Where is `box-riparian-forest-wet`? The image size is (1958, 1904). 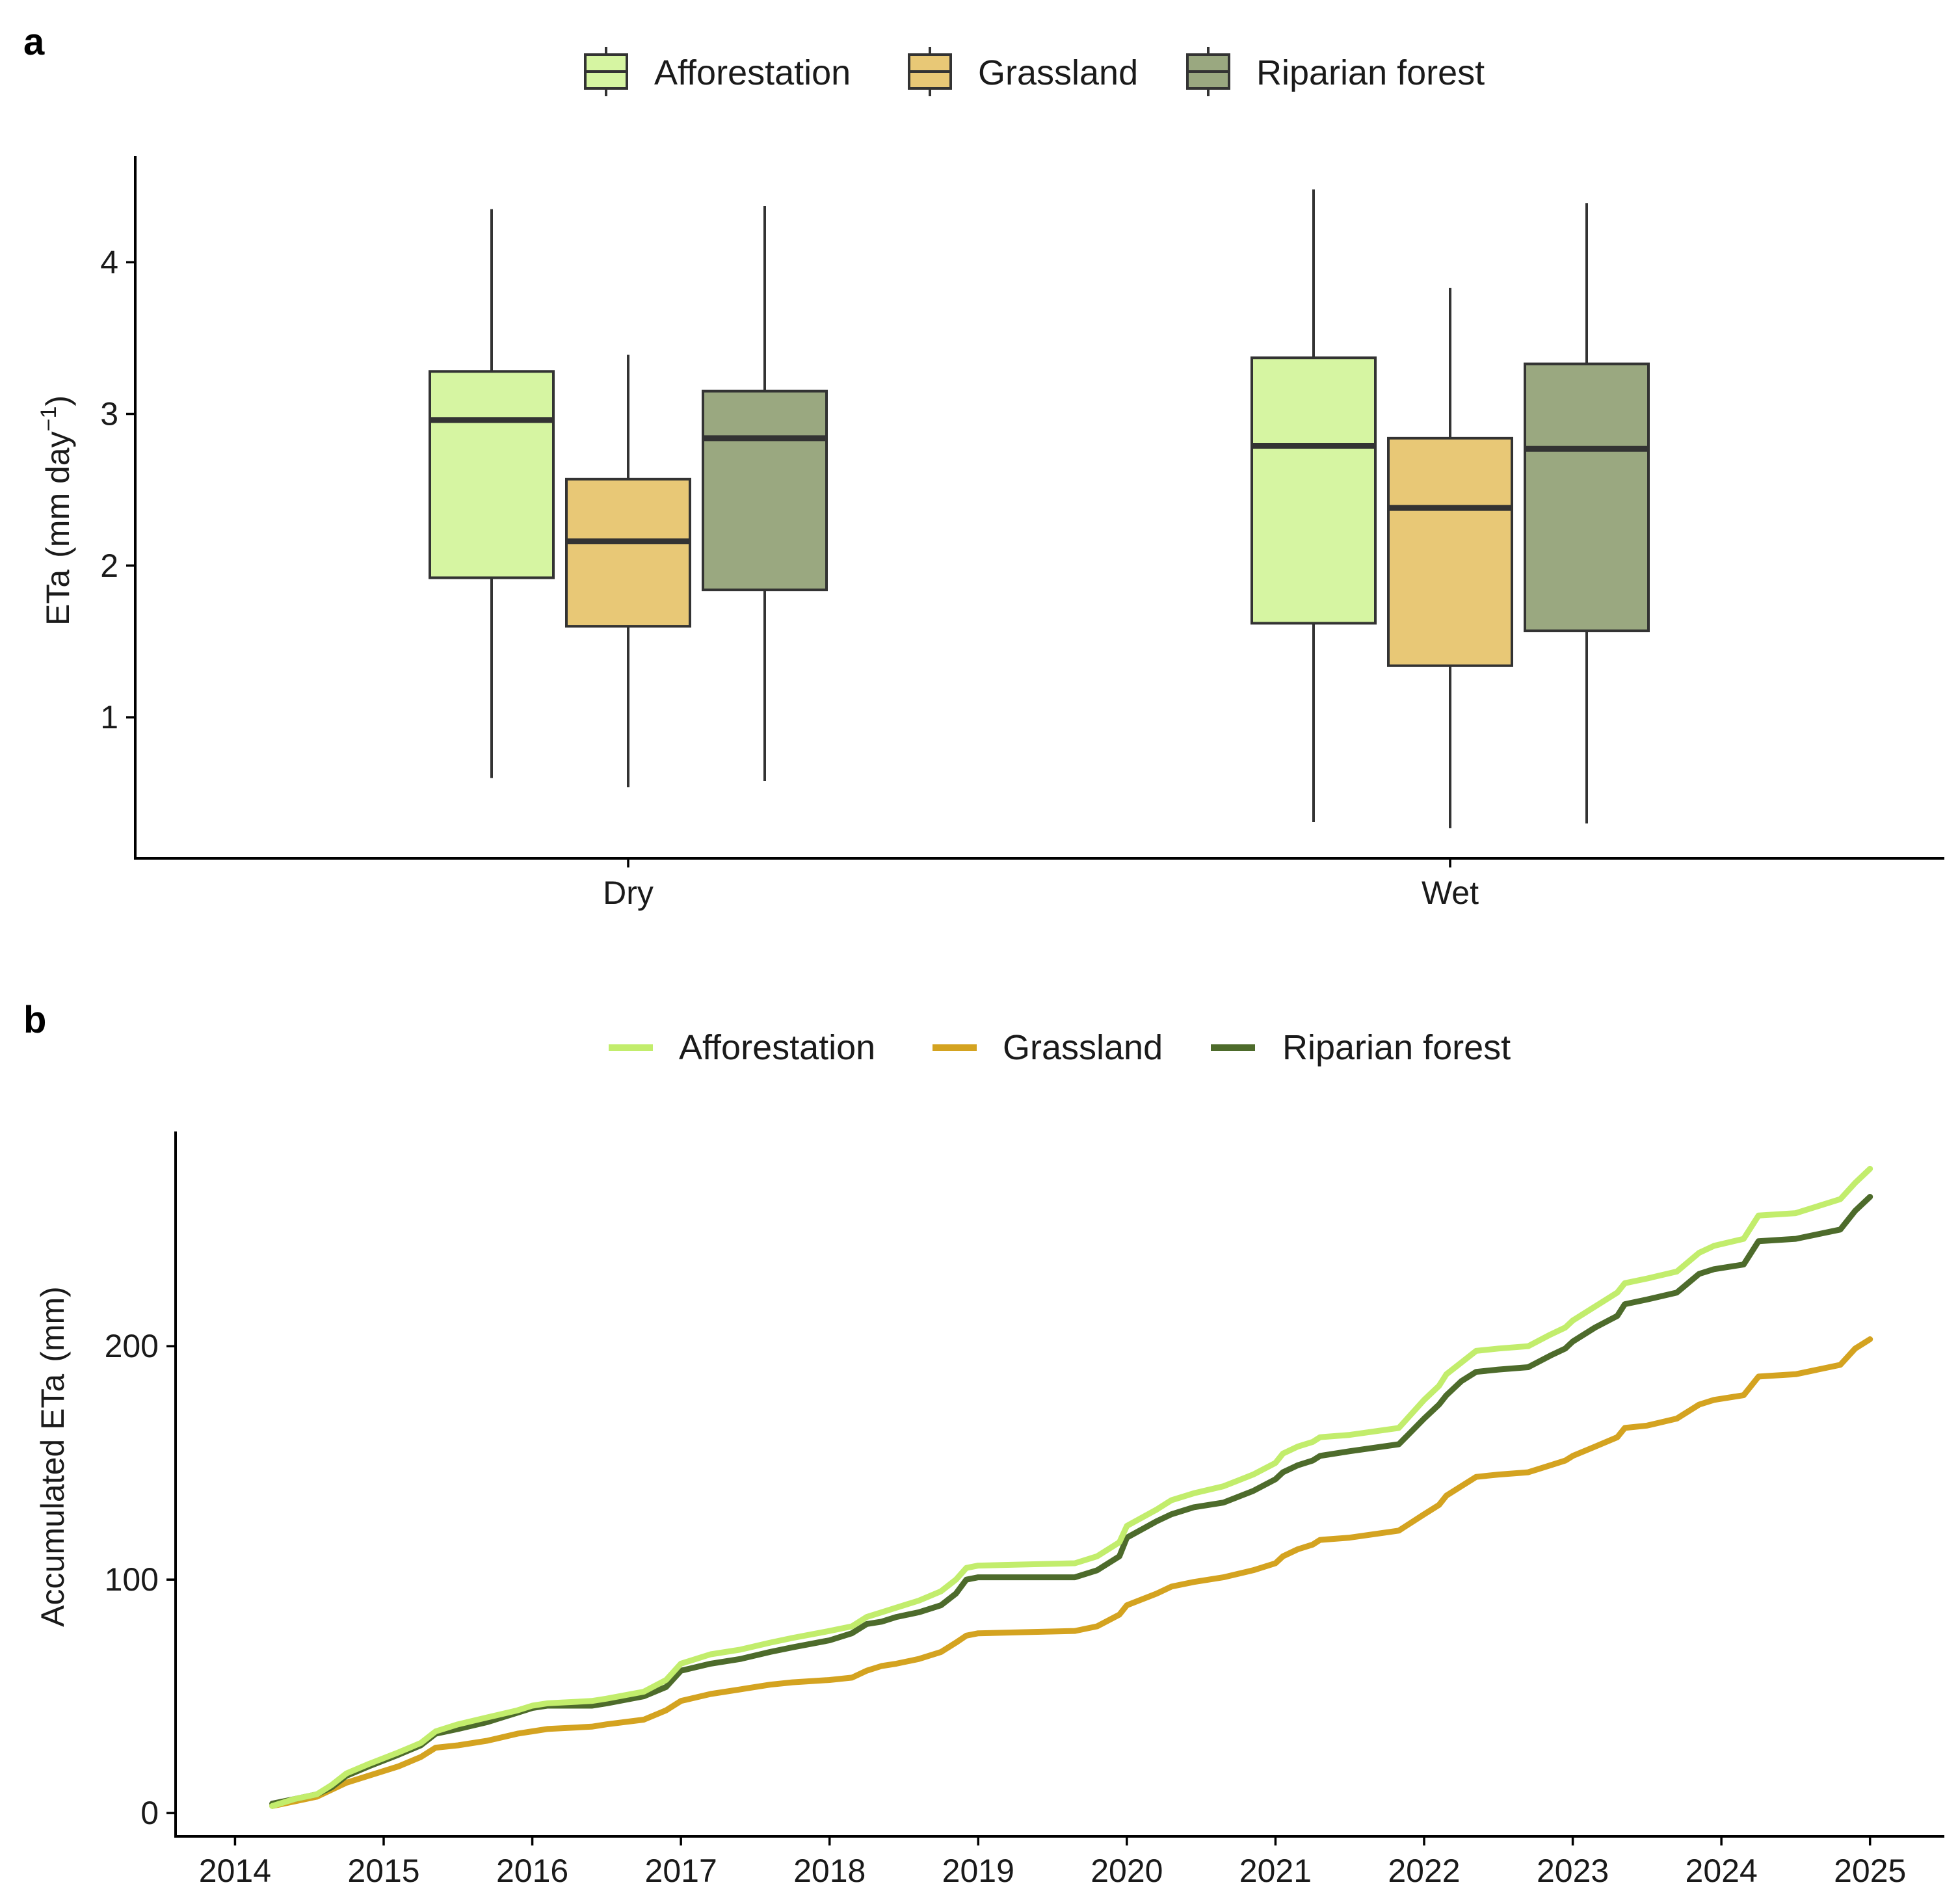 box-riparian-forest-wet is located at coordinates (1587, 513).